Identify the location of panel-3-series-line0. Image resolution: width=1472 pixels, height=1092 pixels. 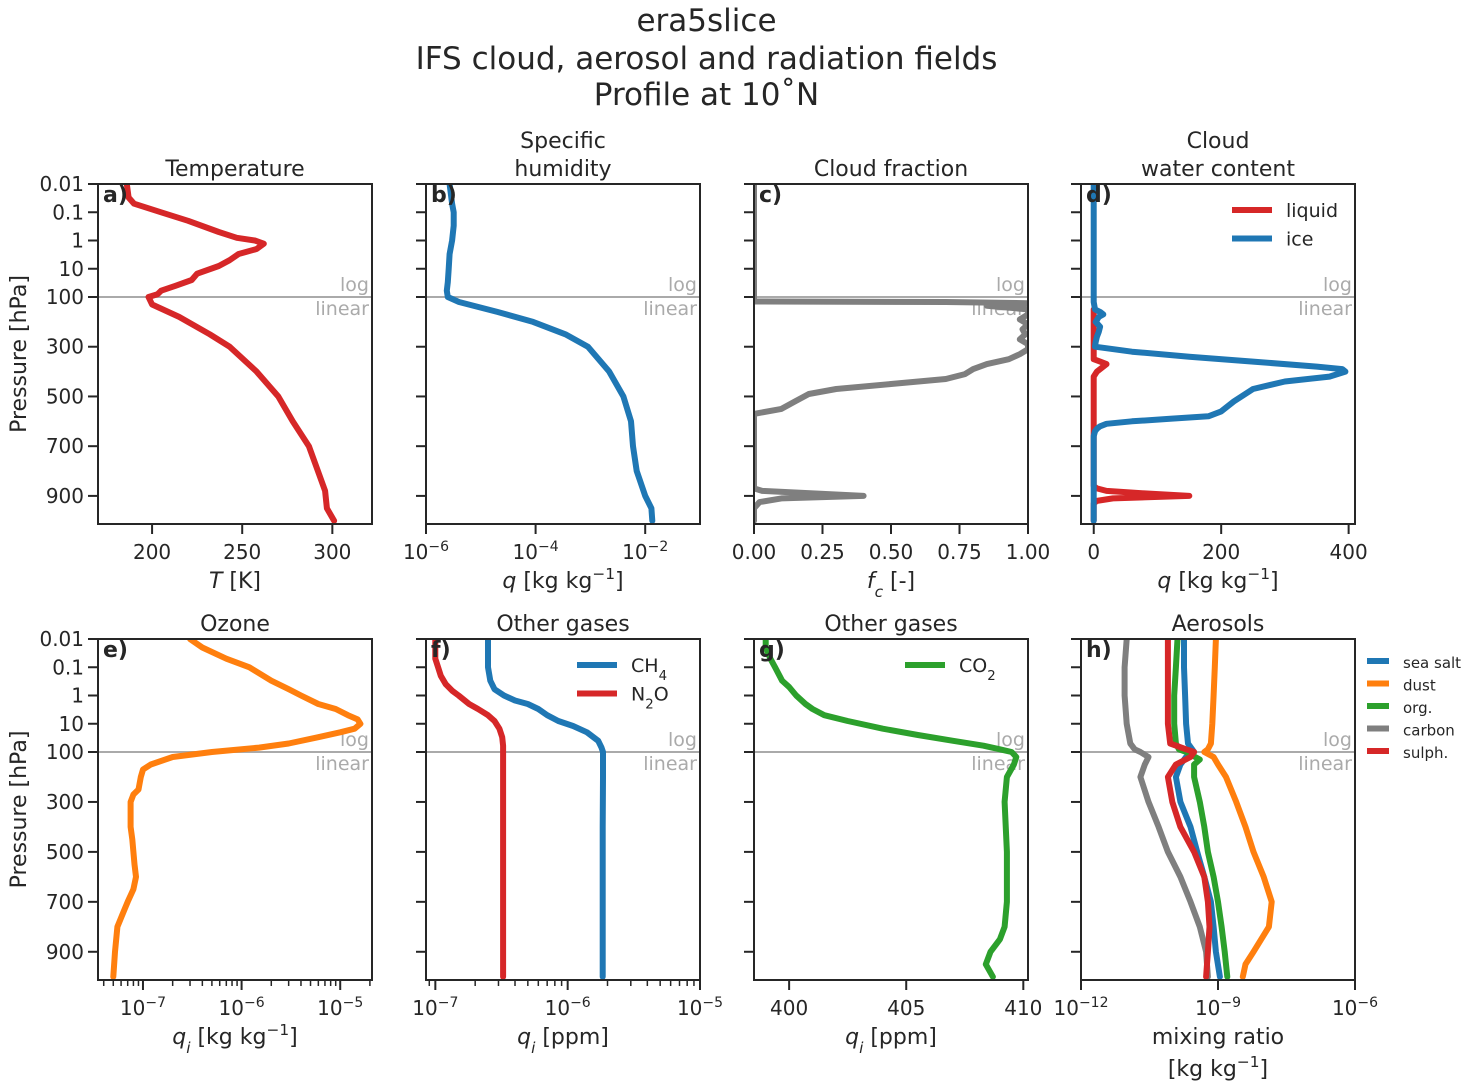
(891, 354).